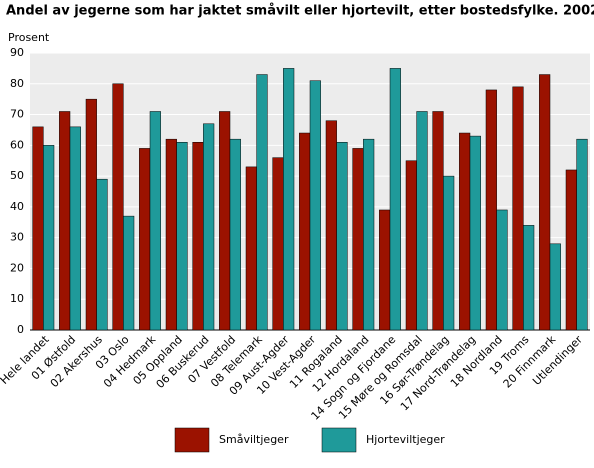  Describe the element at coordinates (17, 175) in the screenshot. I see `y-tick-label: 50` at that location.